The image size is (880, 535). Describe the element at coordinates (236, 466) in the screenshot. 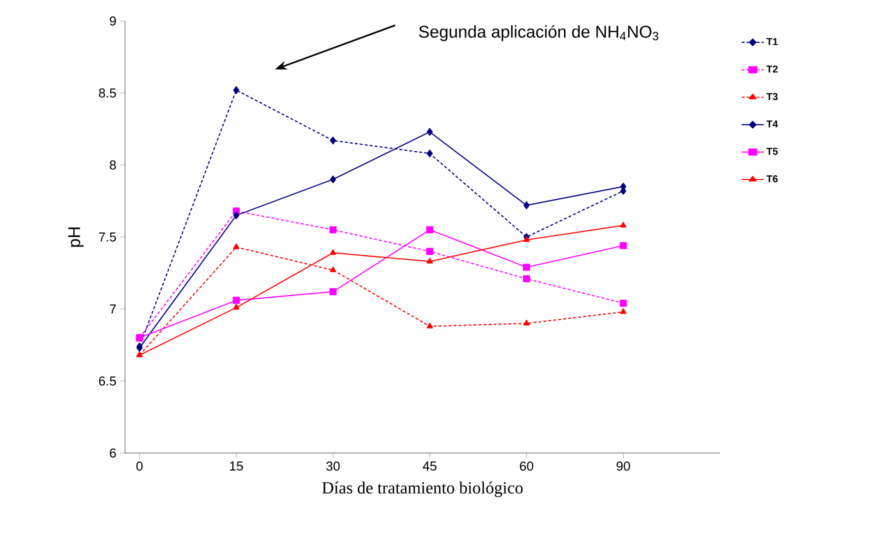

I see `x-tick-label: 15` at that location.